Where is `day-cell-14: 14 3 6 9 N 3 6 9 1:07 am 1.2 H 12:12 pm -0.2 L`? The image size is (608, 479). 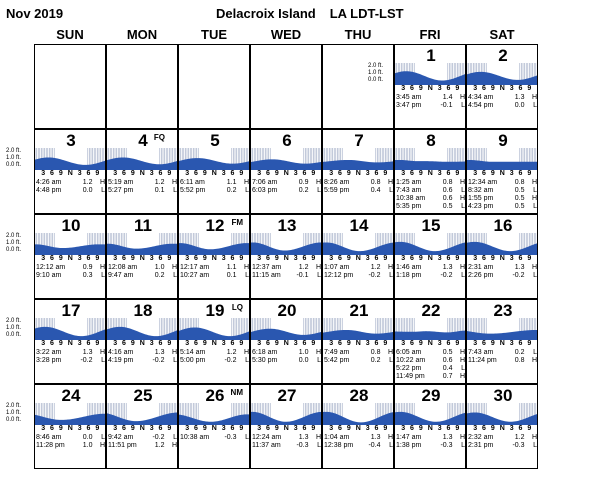
day-cell-14: 14 3 6 9 N 3 6 9 1:07 am 1.2 H 12:12 pm -0.2 L is located at coordinates (358, 256).